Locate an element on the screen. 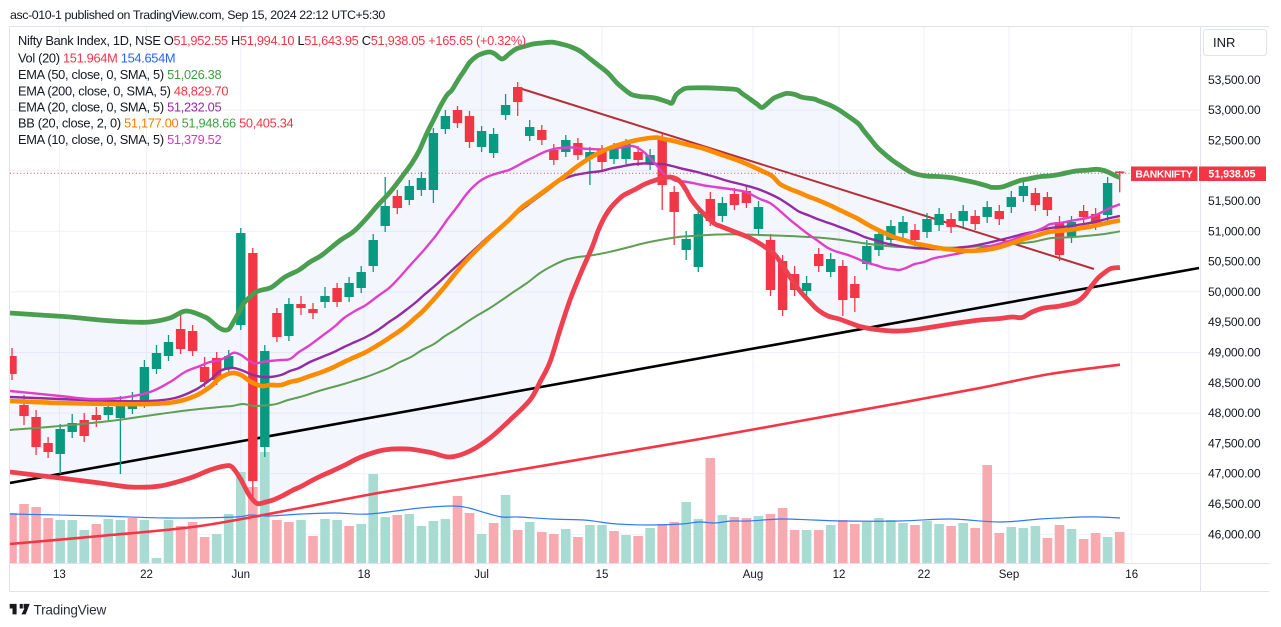  svg-text: 12 is located at coordinates (839, 575).